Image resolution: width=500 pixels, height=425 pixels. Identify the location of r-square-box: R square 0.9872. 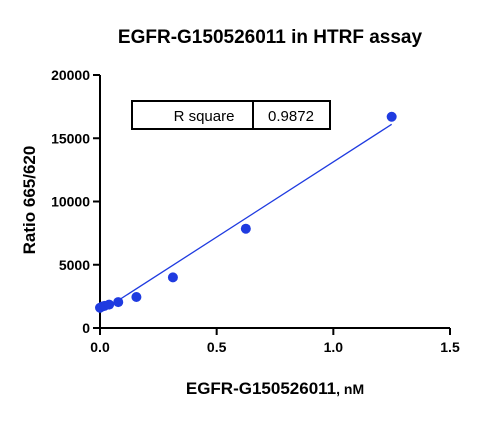
(231, 115).